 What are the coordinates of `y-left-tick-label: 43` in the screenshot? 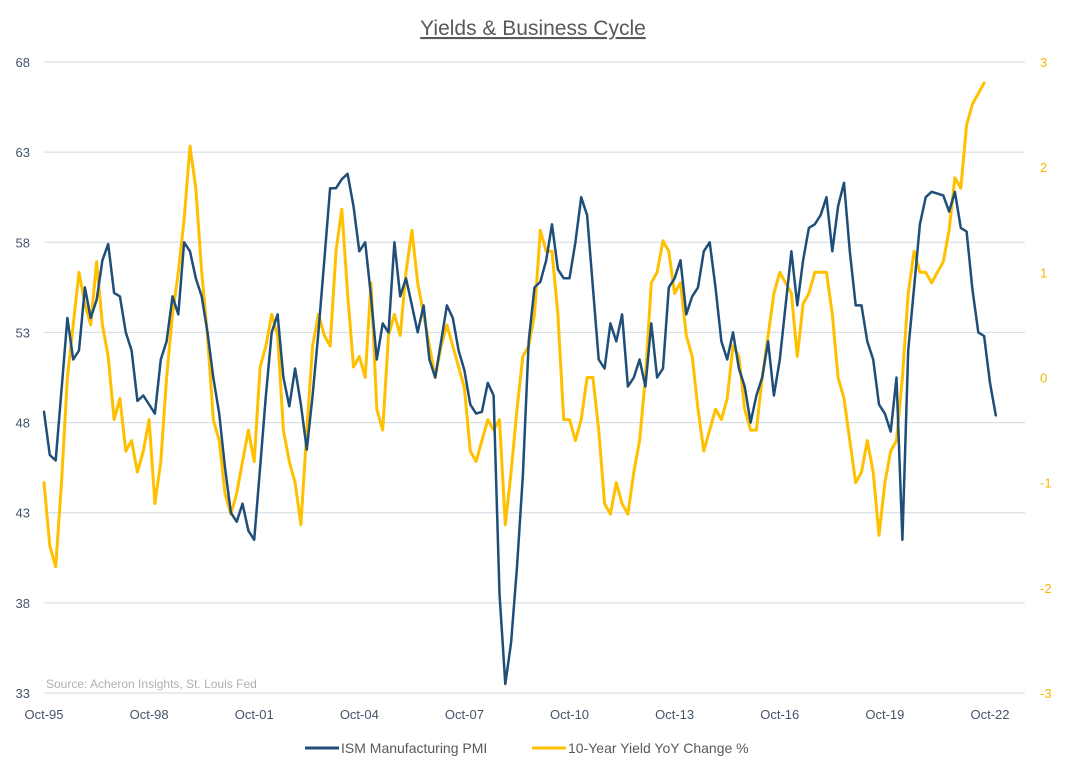 It's located at (23, 513).